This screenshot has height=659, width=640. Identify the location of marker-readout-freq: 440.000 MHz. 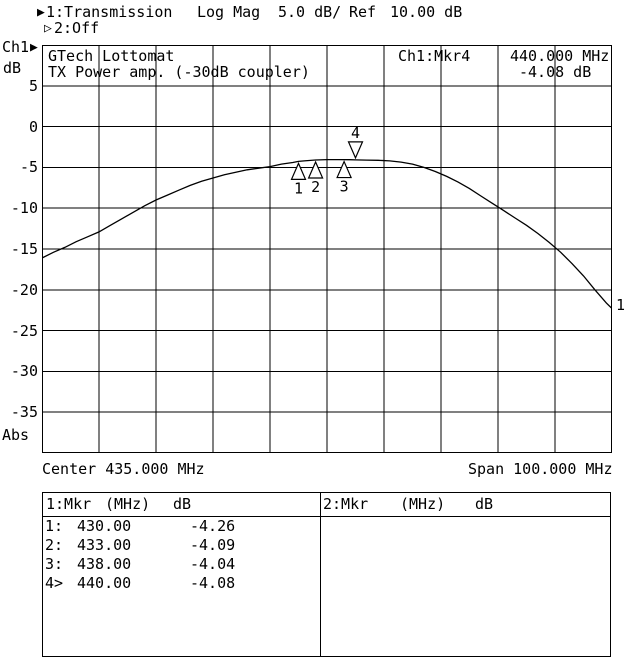
(560, 56).